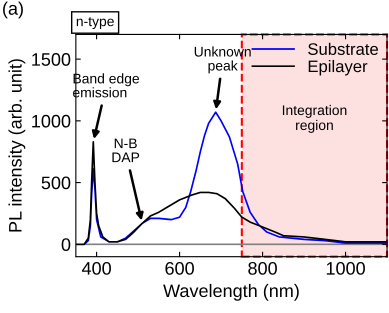 This screenshot has height=313, width=389. Describe the element at coordinates (13, 10) in the screenshot. I see `text: (a)` at that location.